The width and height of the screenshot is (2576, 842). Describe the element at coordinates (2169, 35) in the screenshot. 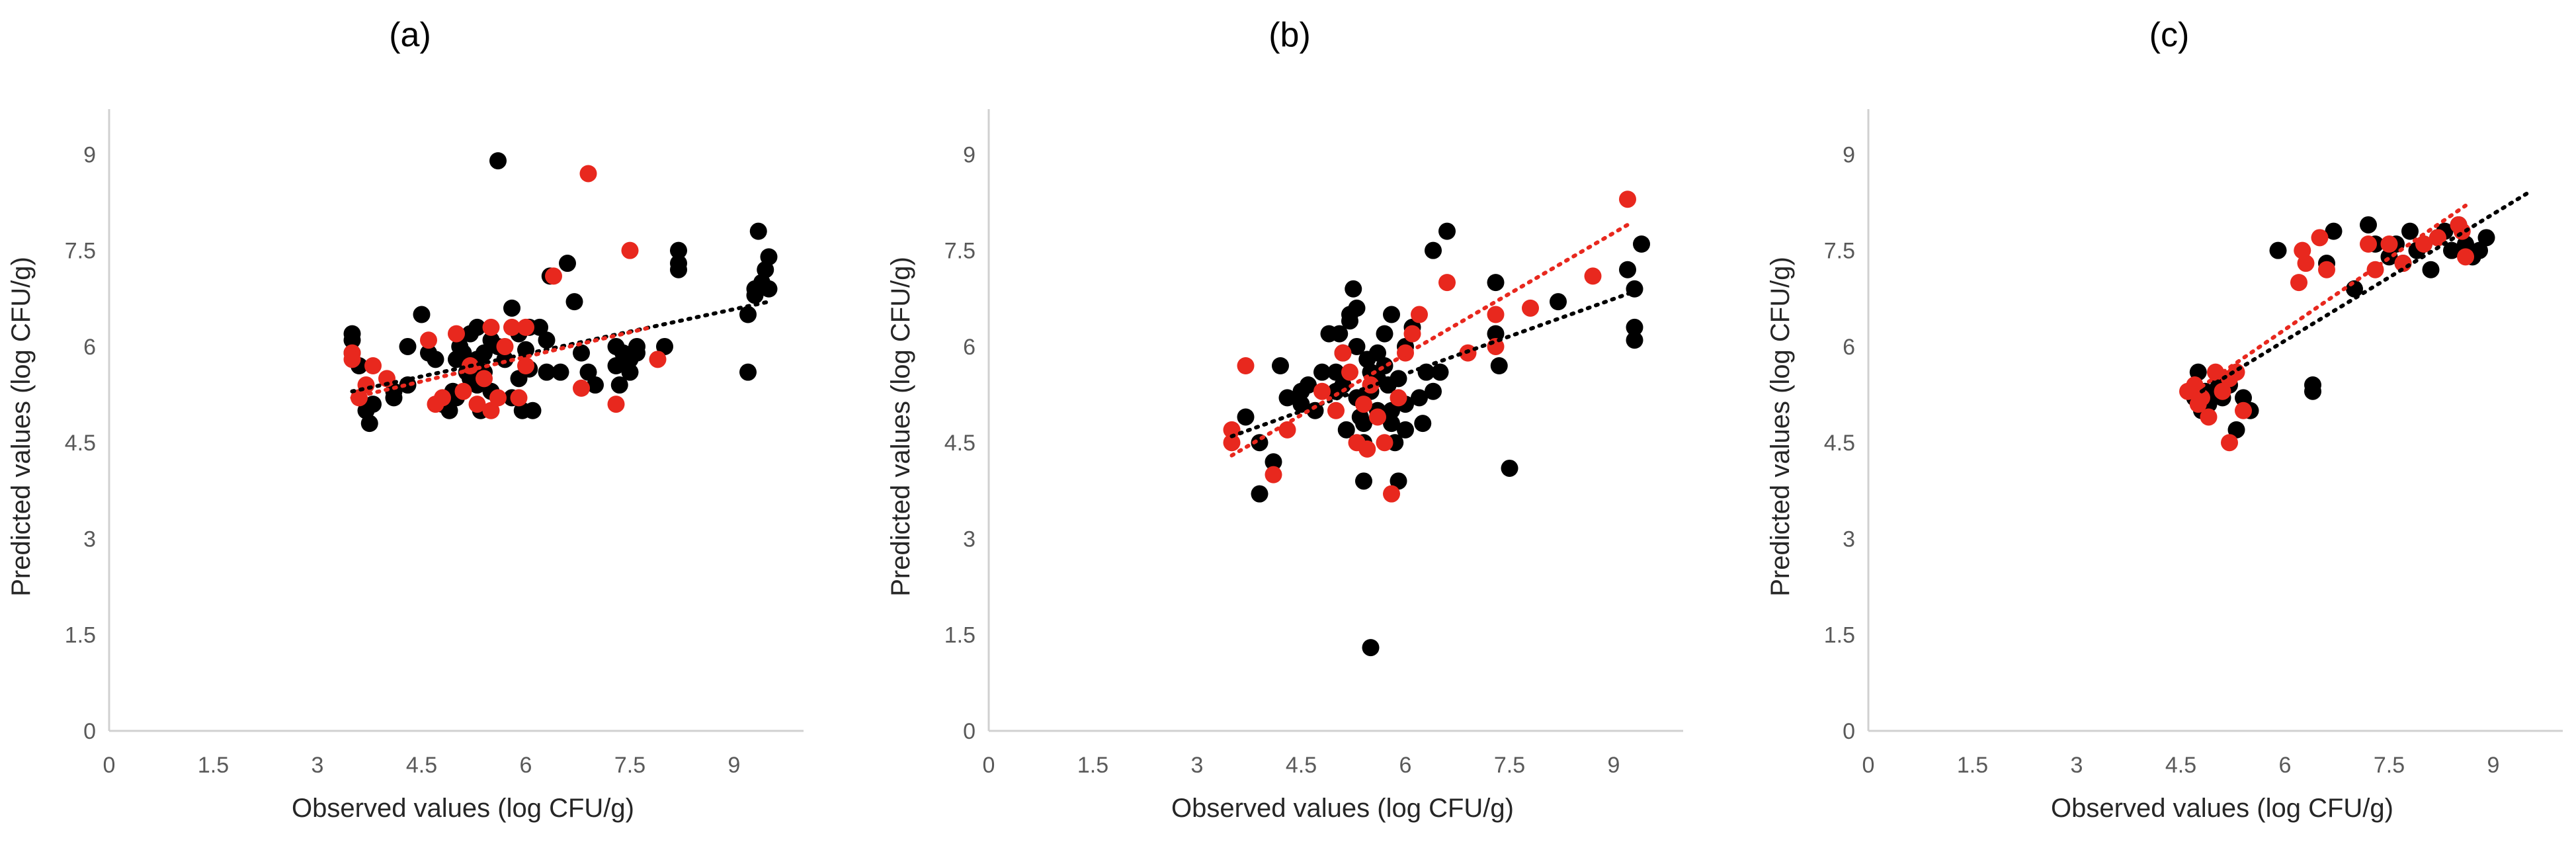

I see `panel-title: (c)` at that location.